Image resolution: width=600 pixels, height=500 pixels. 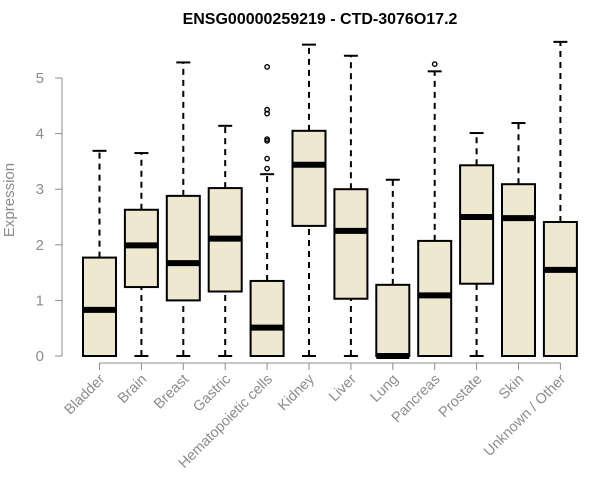 I want to click on chart-title: ENSG00000259219 - CTD-3076O17.2, so click(x=320, y=19).